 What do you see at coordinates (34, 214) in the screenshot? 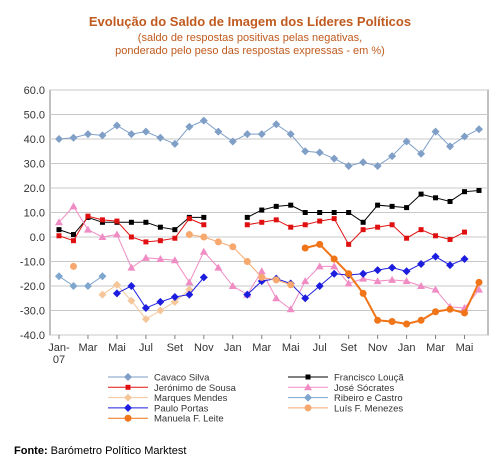
I see `y-tick-label: 10.0` at bounding box center [34, 214].